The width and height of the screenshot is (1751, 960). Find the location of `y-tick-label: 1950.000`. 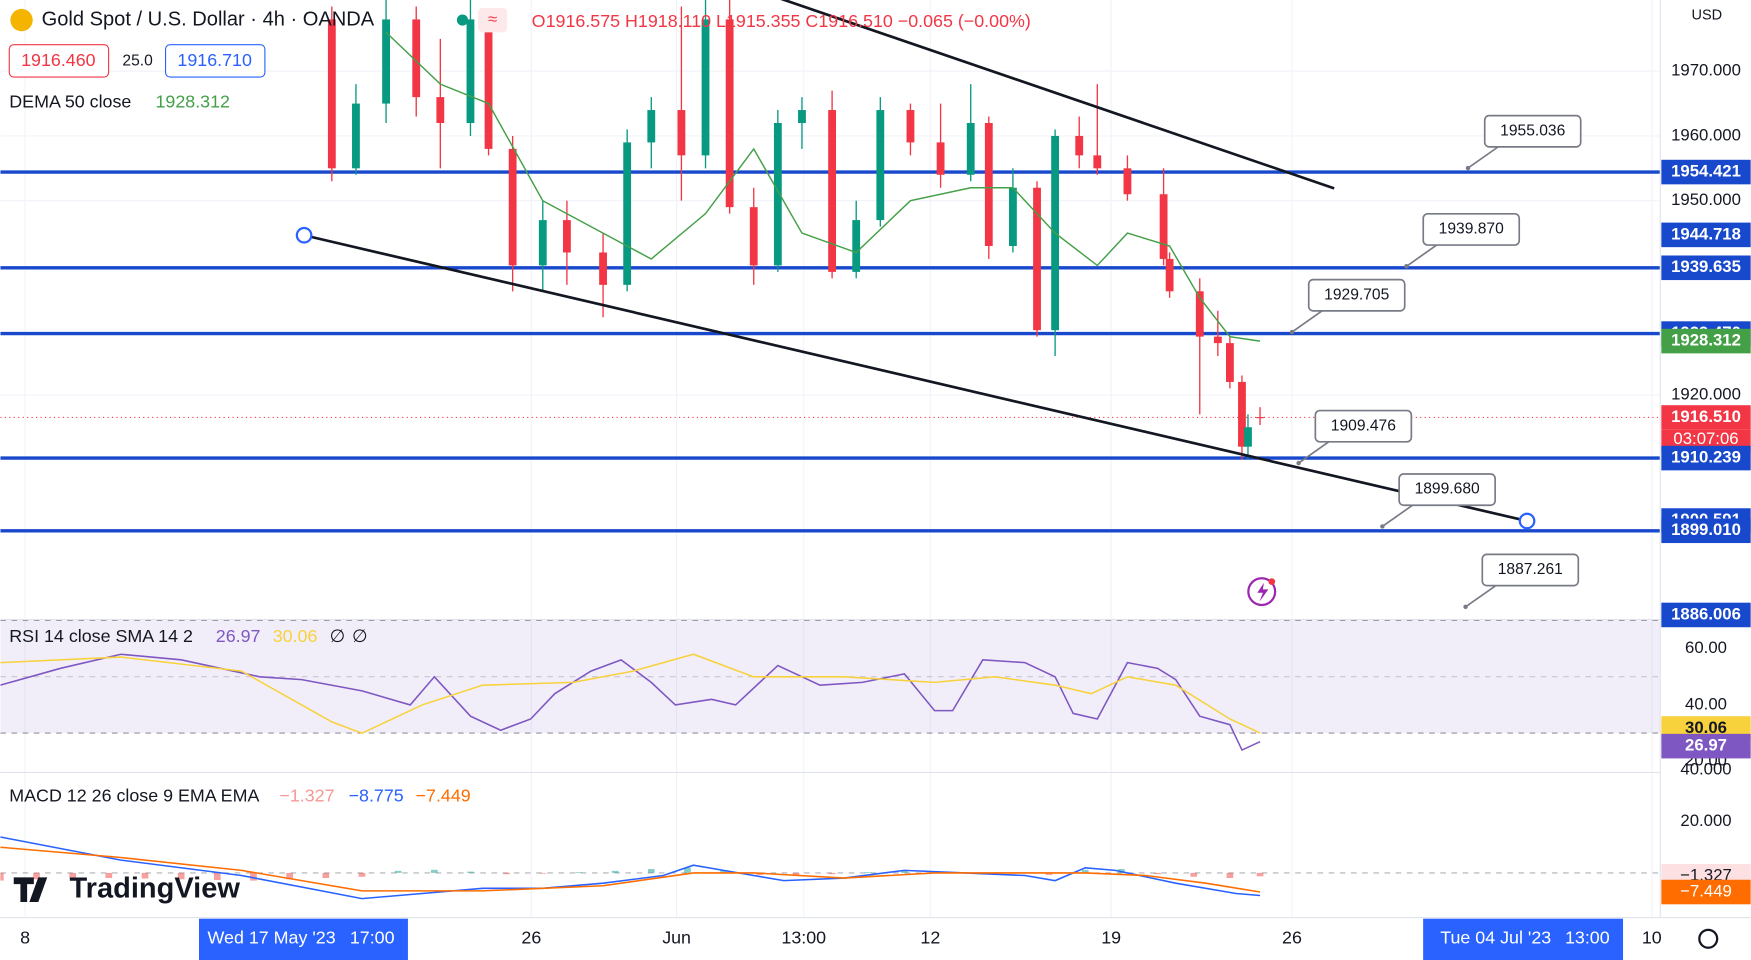

y-tick-label: 1950.000 is located at coordinates (1706, 199).